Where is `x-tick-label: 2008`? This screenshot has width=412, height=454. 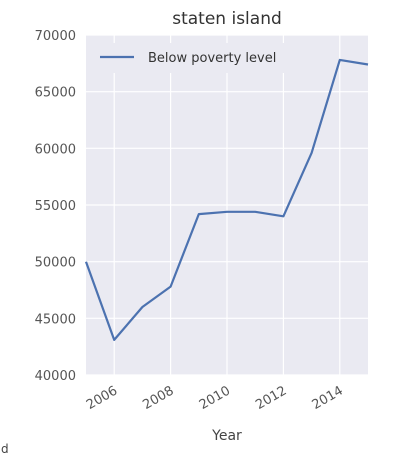 x-tick-label: 2008 is located at coordinates (158, 398).